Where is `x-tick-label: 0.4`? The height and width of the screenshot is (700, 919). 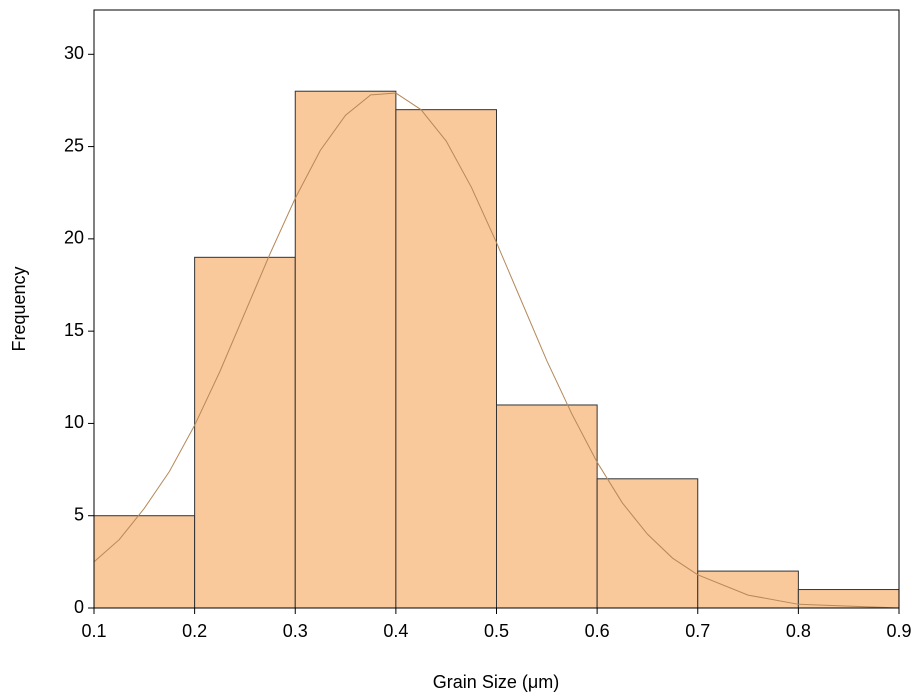 x-tick-label: 0.4 is located at coordinates (395, 631).